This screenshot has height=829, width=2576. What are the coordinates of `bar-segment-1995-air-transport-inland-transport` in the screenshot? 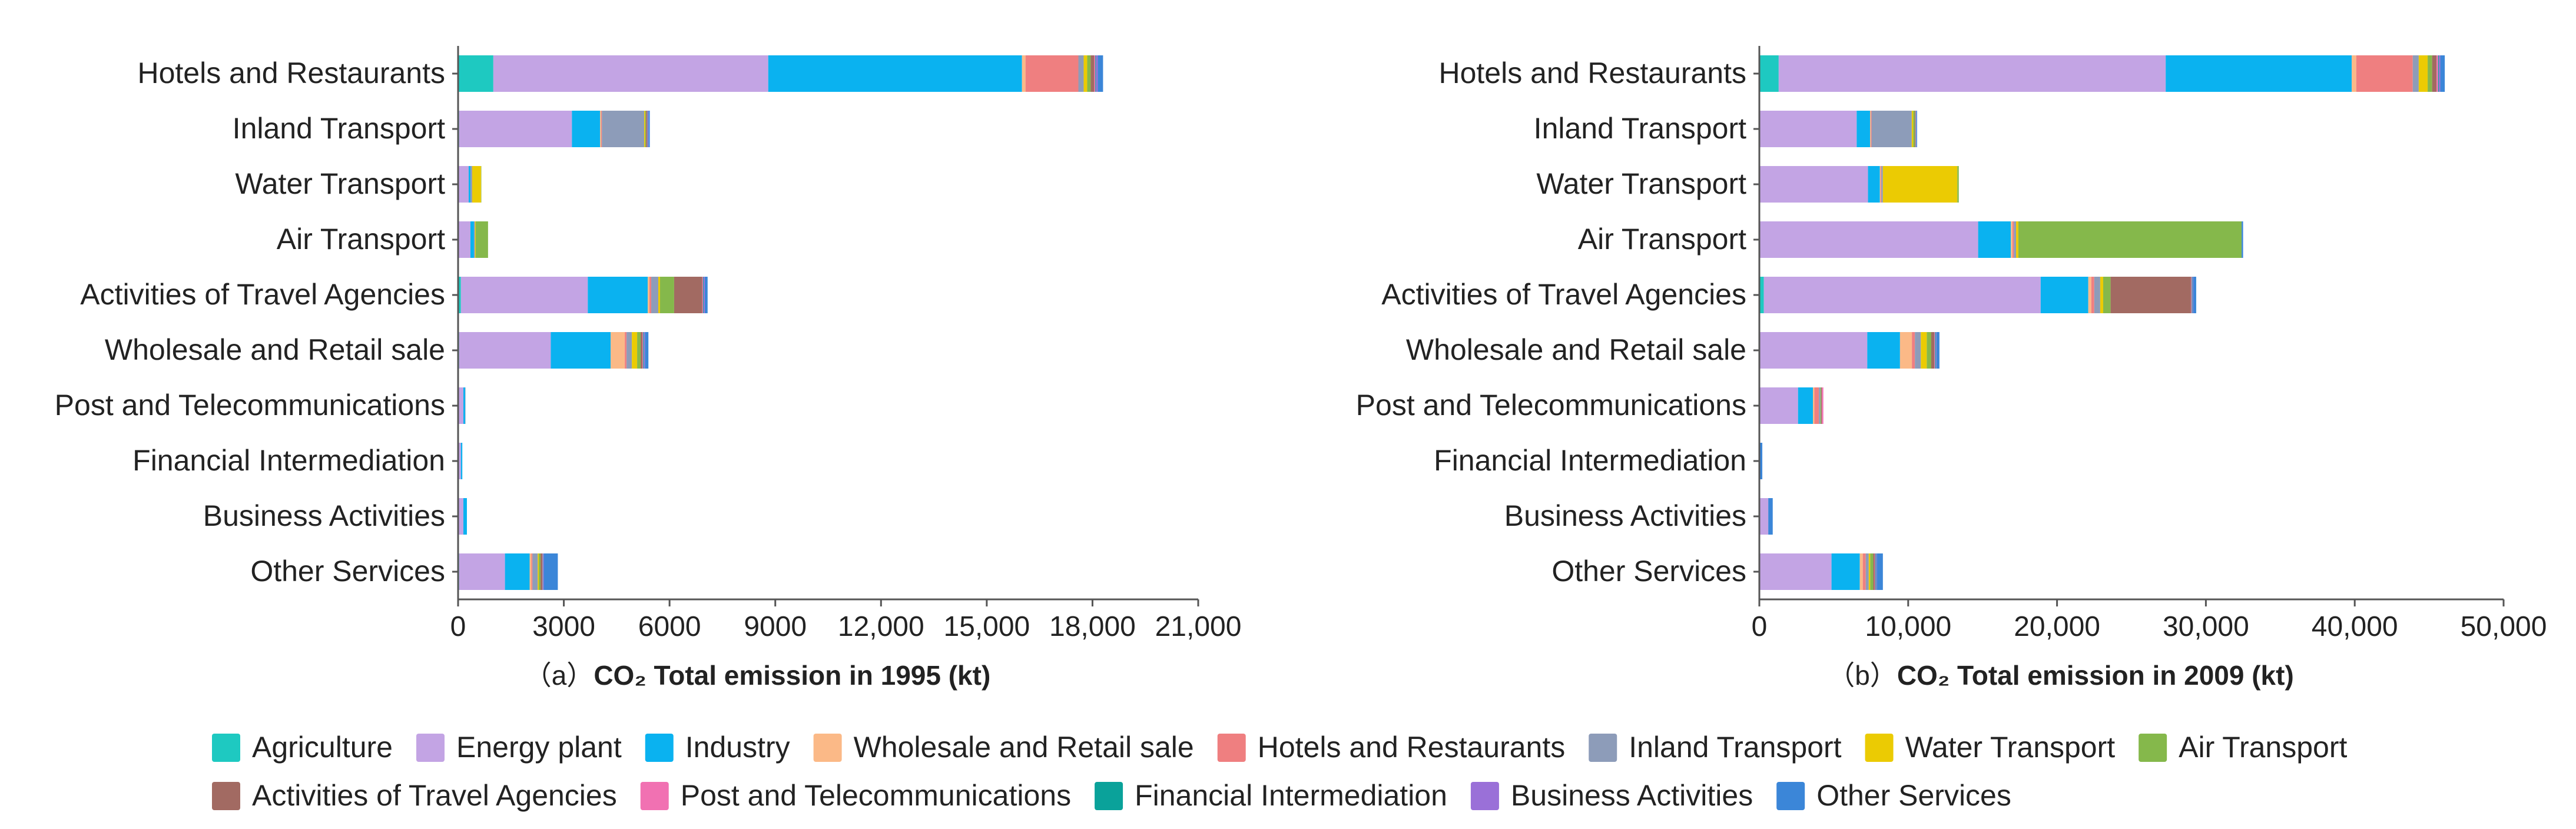 It's located at (474, 239).